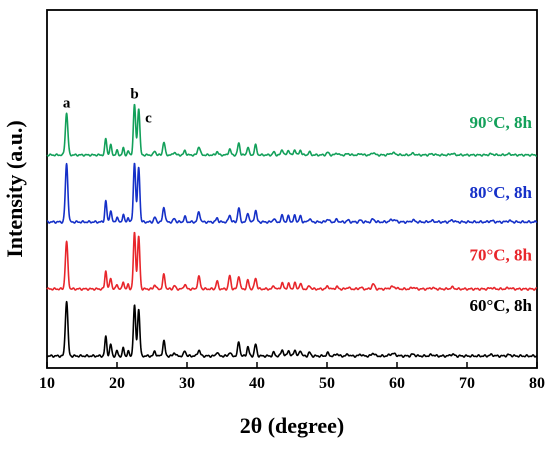  I want to click on series-label-1: 70°C, 8h, so click(500, 255).